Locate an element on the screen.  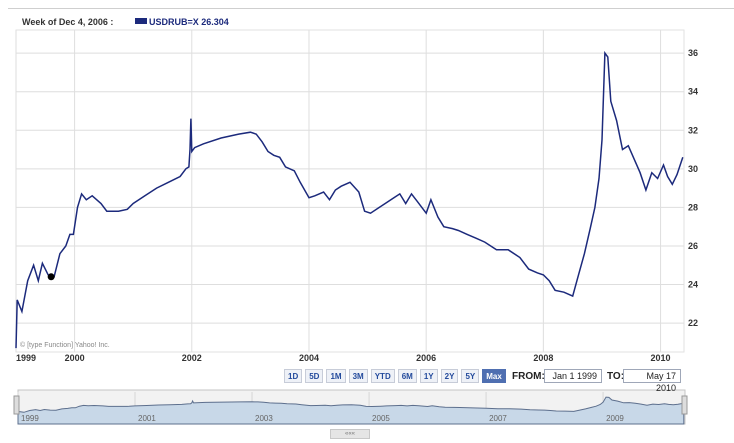
series-label: USDRUB=X 26.304 is located at coordinates (189, 22).